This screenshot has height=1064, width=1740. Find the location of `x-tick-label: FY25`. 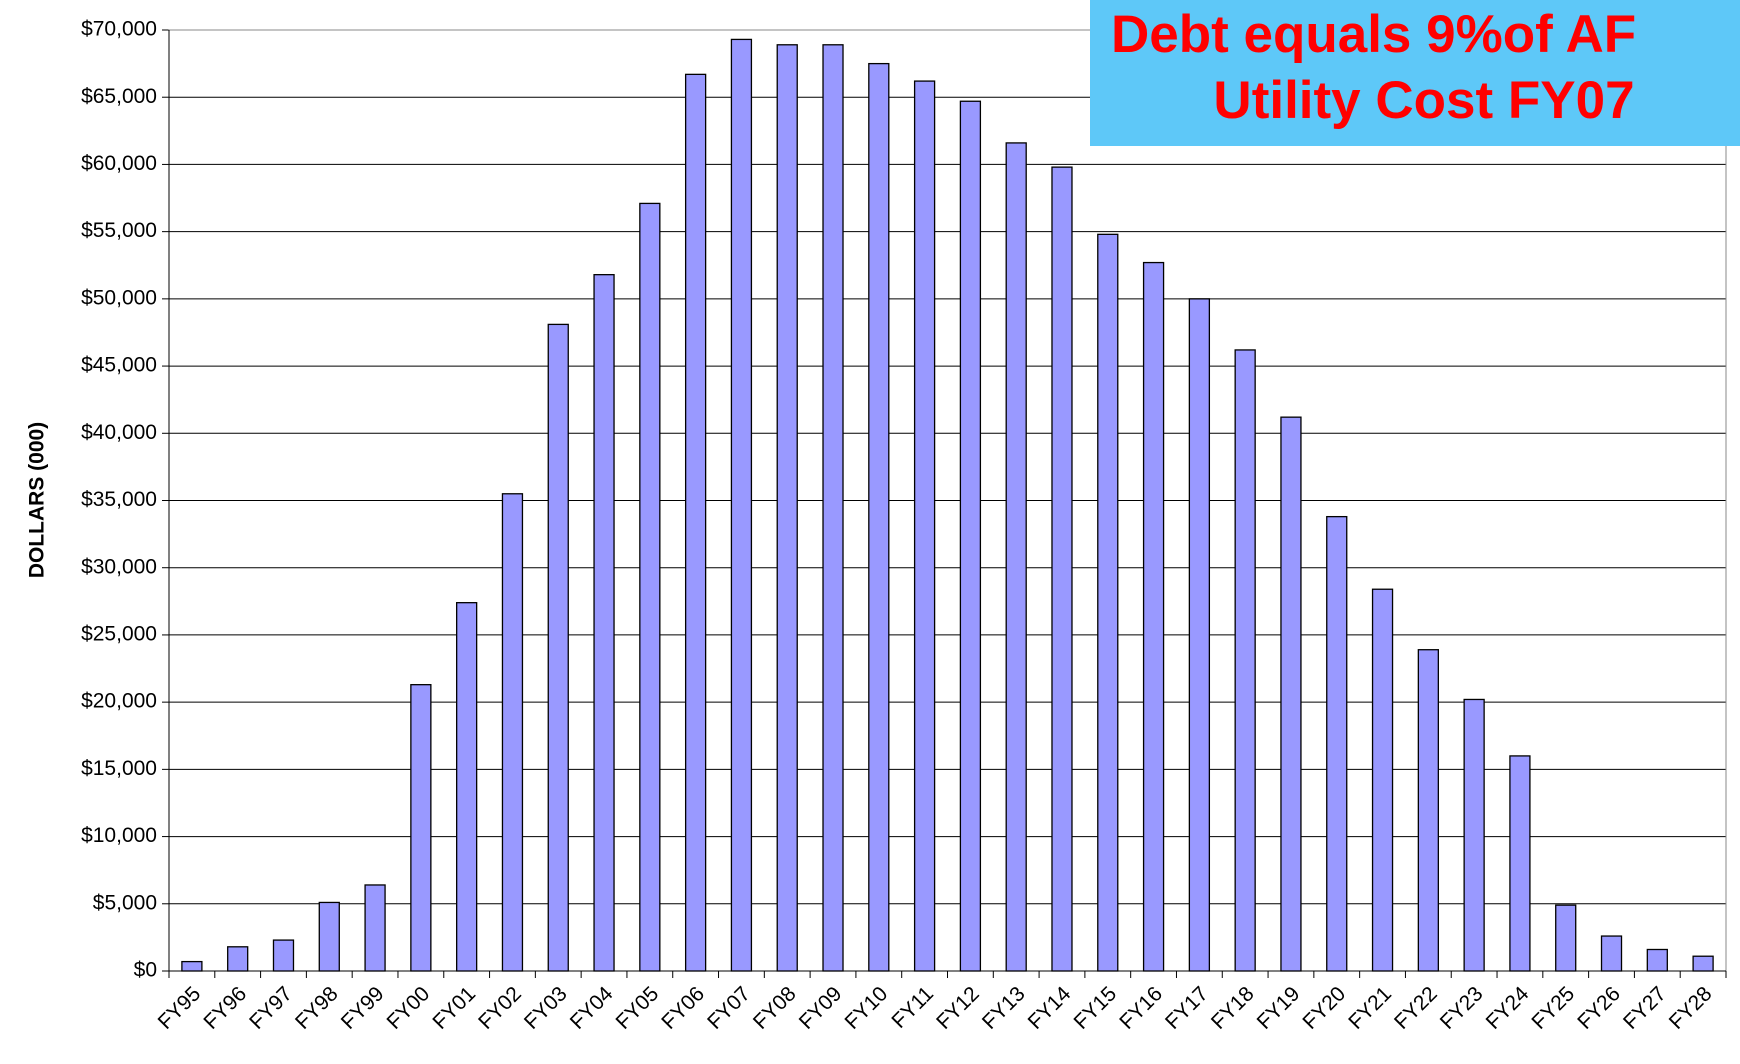

x-tick-label: FY25 is located at coordinates (1553, 1008).